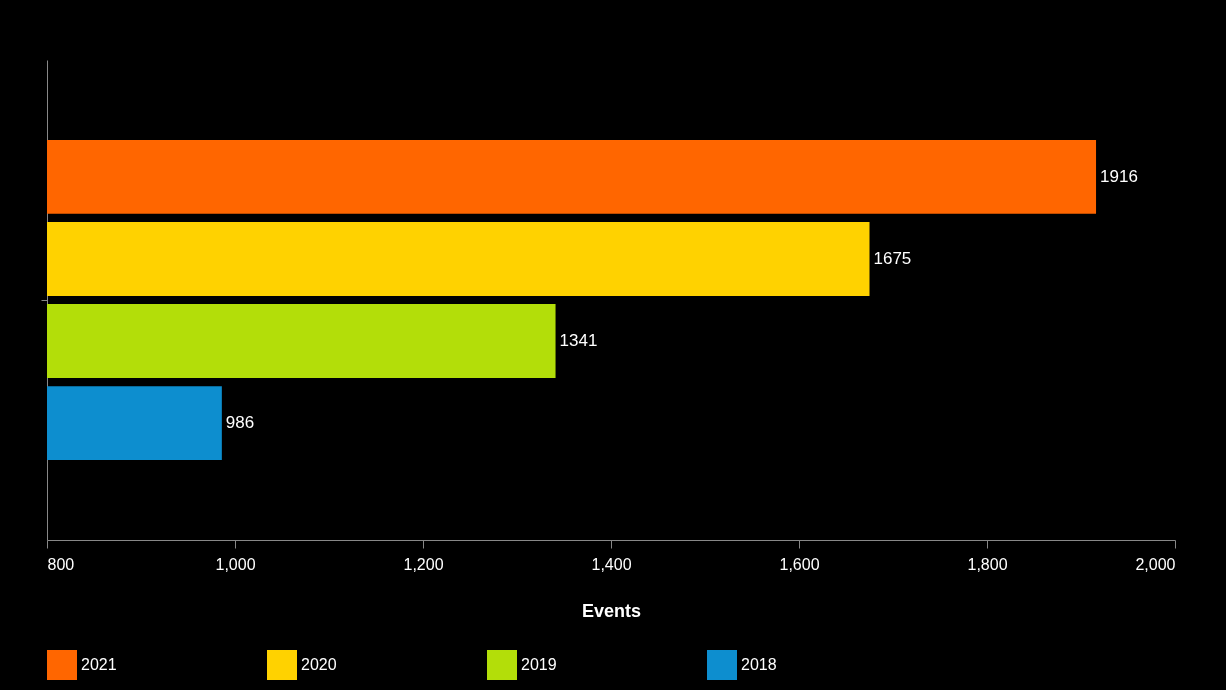 This screenshot has height=690, width=1226. I want to click on data-label: 1675, so click(892, 258).